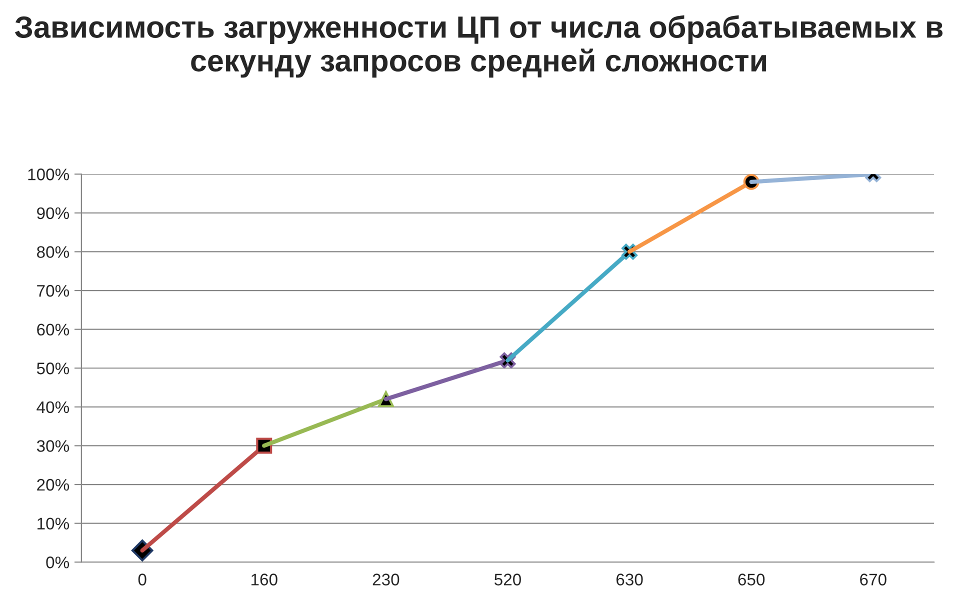 The width and height of the screenshot is (958, 611). Describe the element at coordinates (53, 213) in the screenshot. I see `y-tick-label: 90%` at that location.